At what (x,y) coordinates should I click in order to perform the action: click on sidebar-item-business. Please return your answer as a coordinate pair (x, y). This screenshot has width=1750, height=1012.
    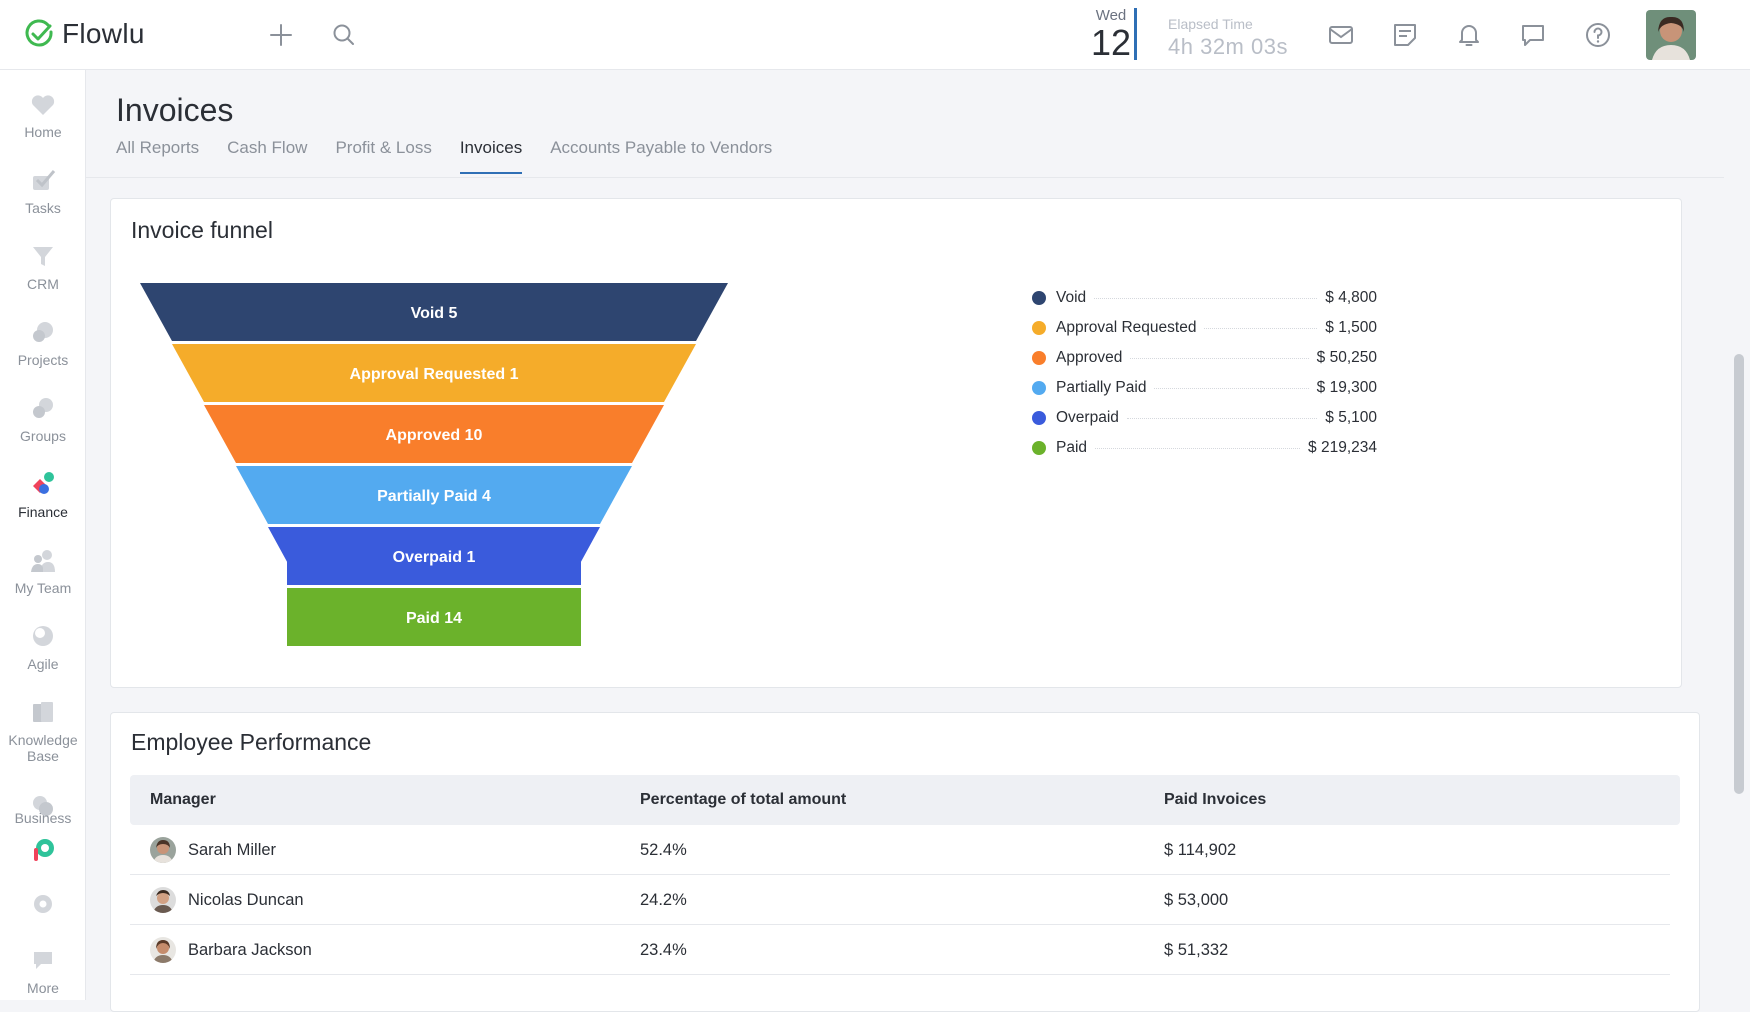
    Looking at the image, I should click on (43, 804).